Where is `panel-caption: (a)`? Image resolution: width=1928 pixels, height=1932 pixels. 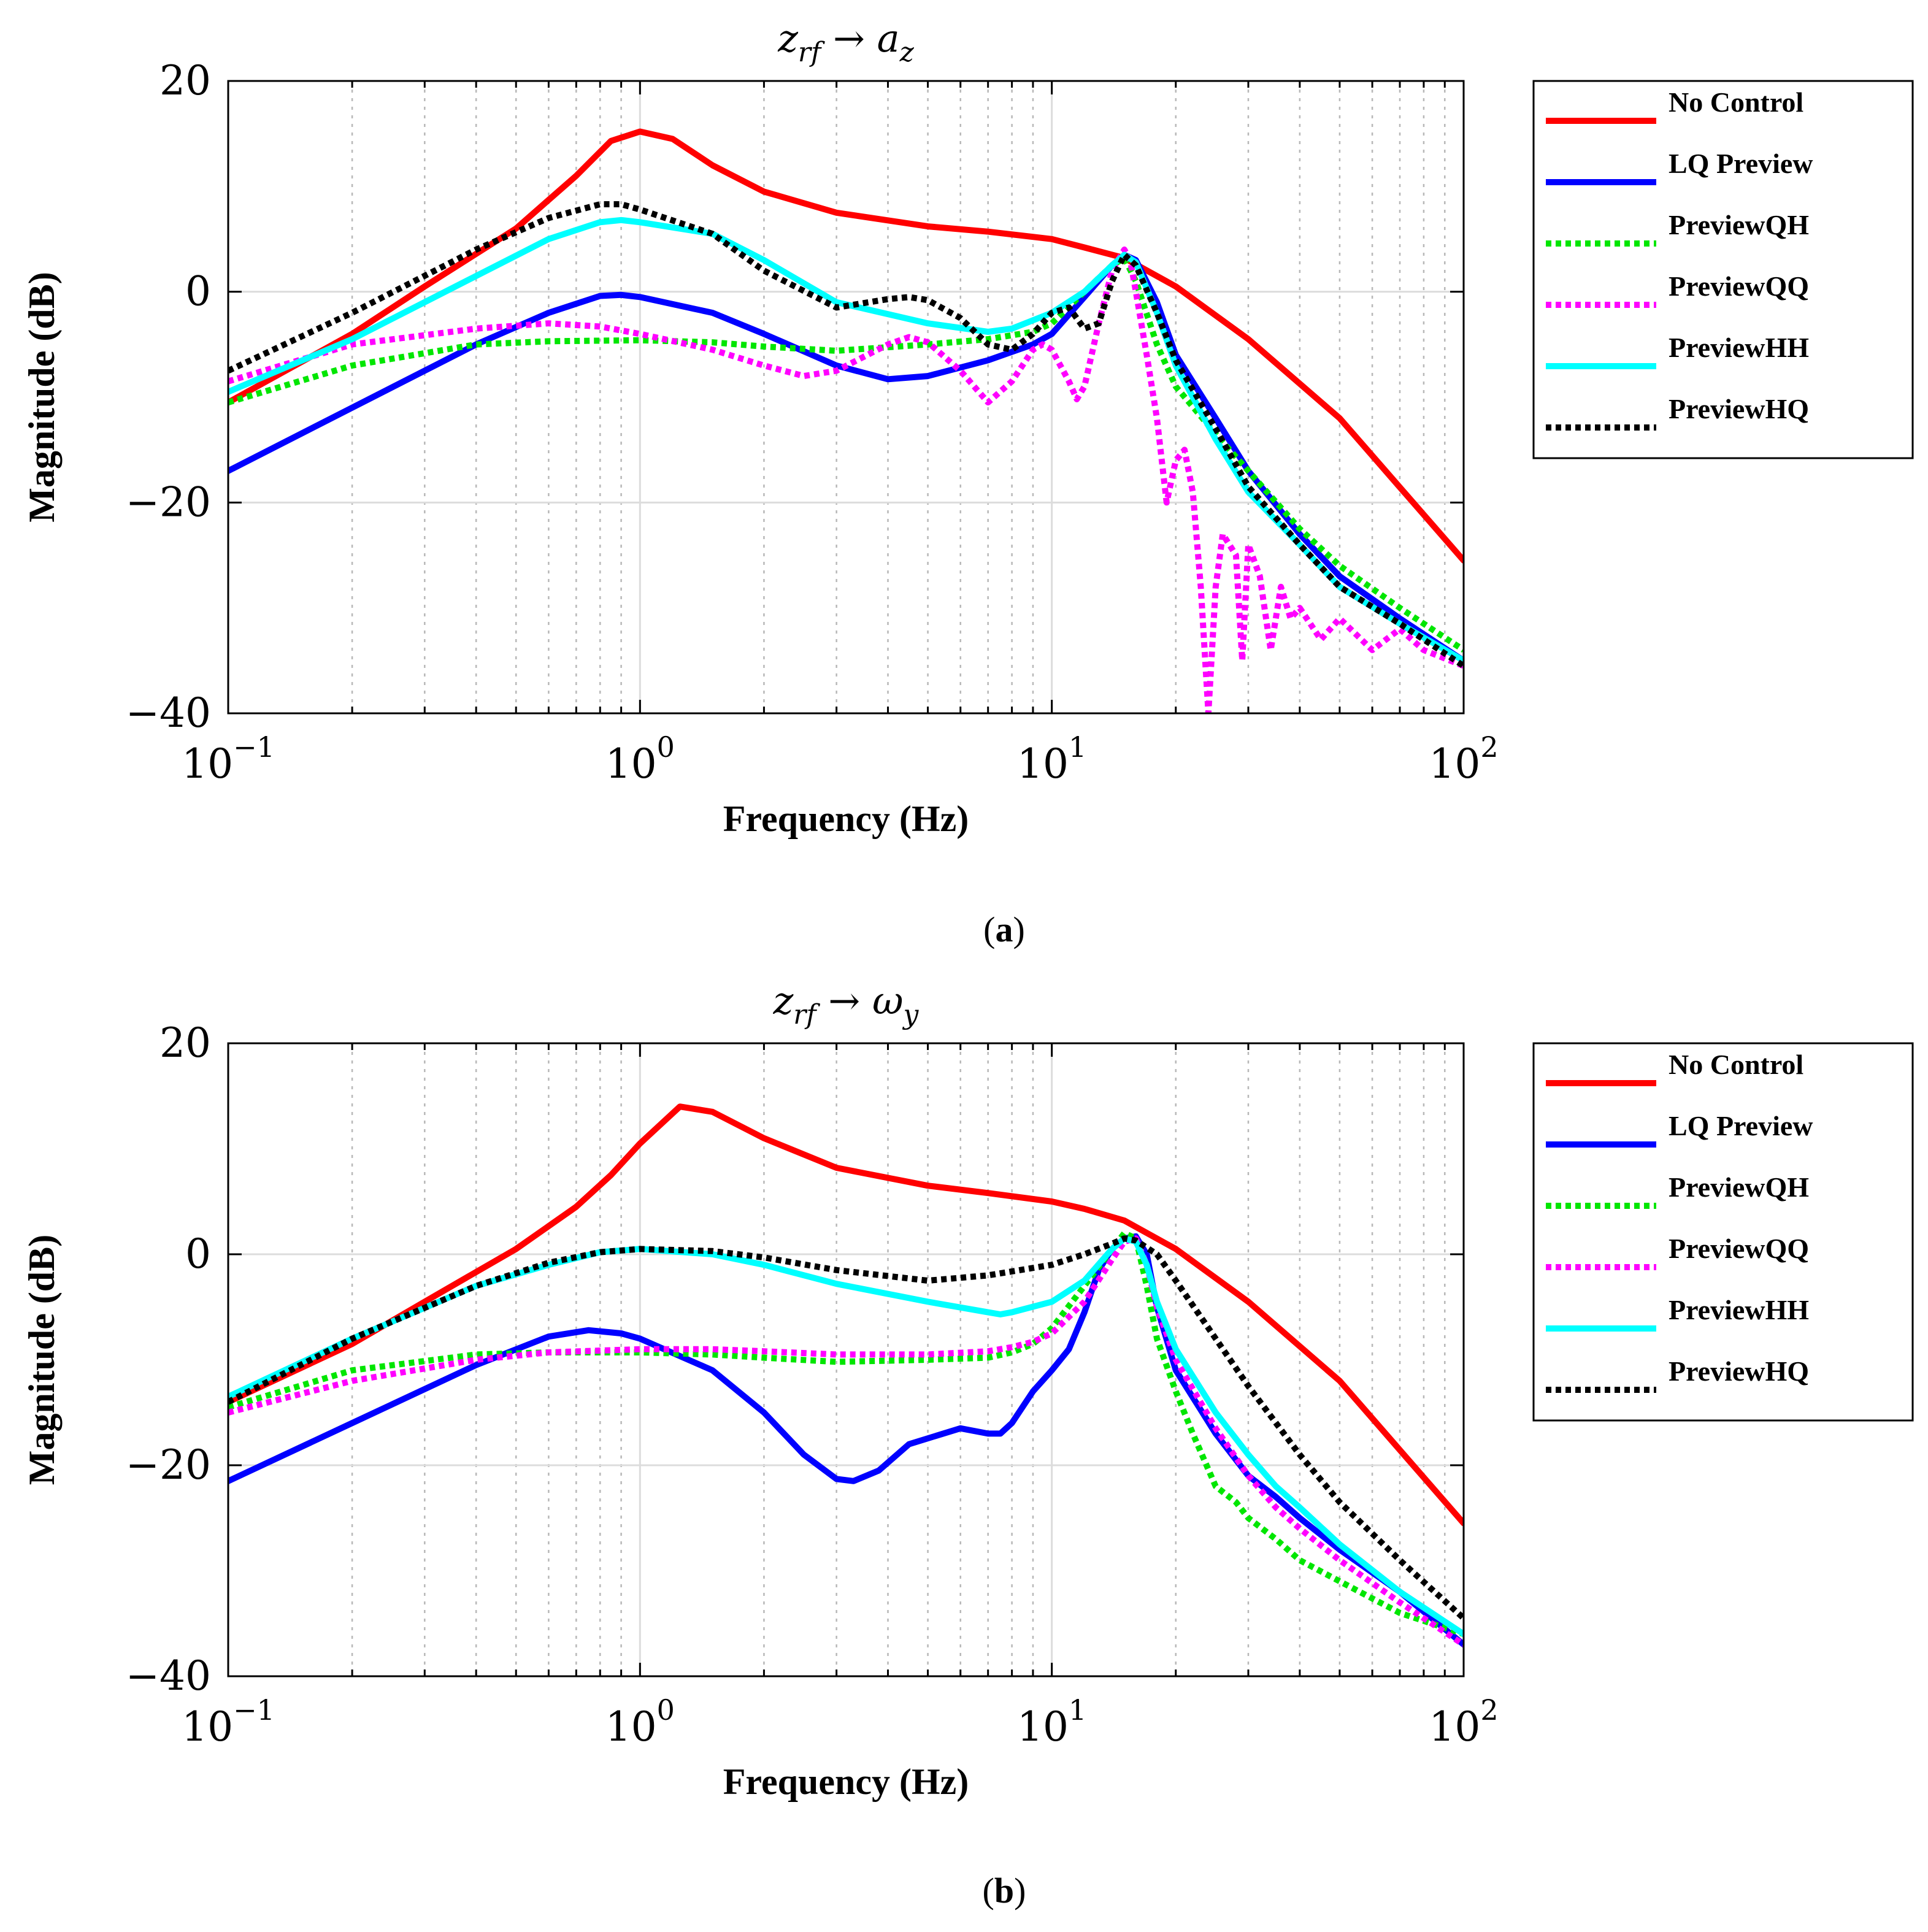 panel-caption: (a) is located at coordinates (1004, 929).